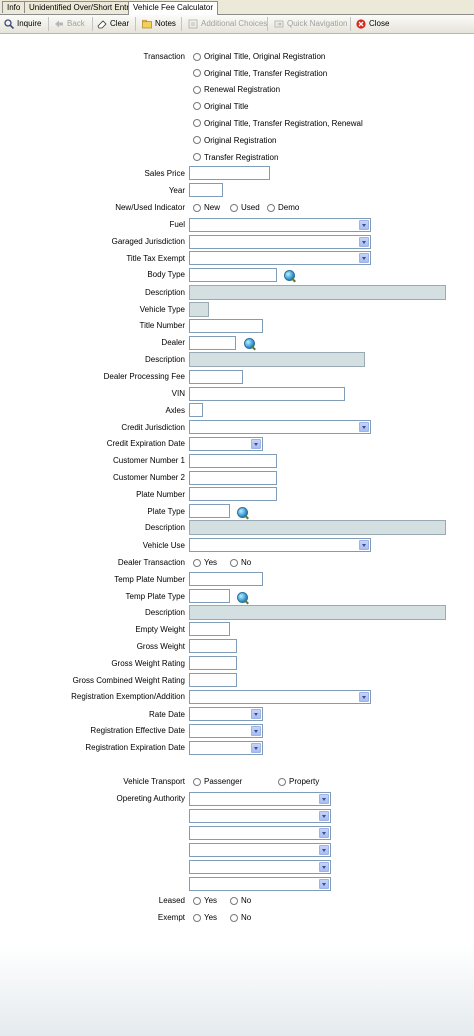  Describe the element at coordinates (280, 225) in the screenshot. I see `fuel-select` at that location.